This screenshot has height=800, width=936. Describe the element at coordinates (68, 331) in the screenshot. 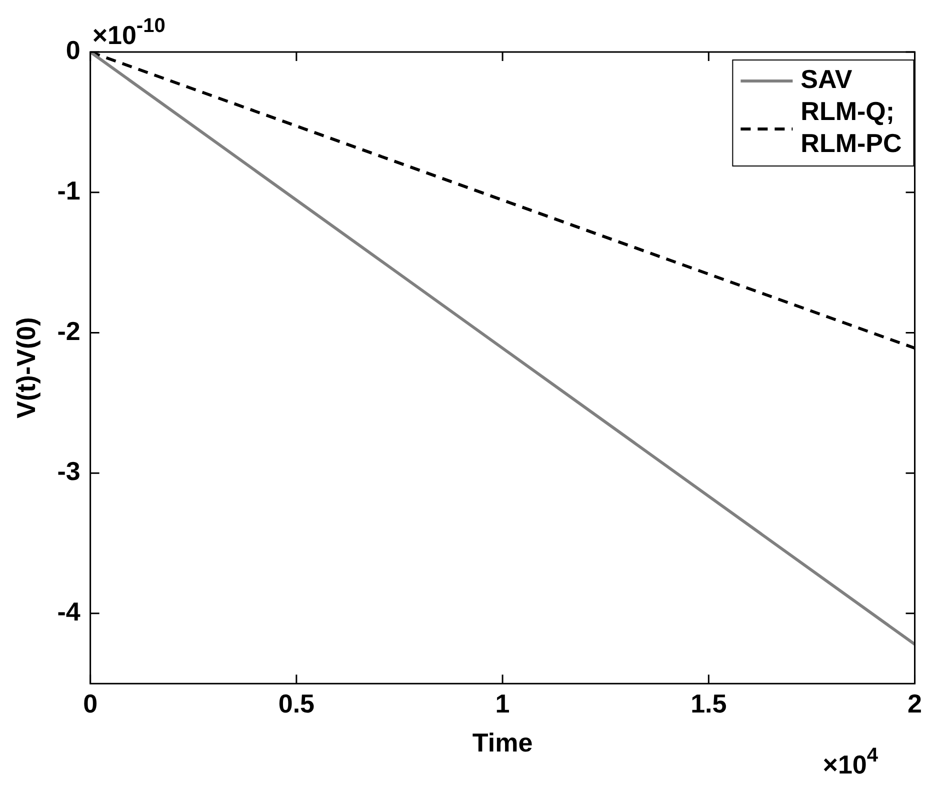

I see `y-tick-label: -2` at that location.